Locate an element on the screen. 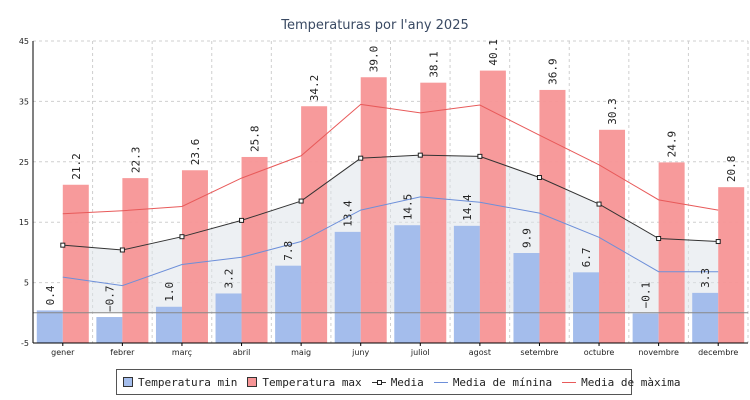 This screenshot has width=750, height=400. bar-max-label: 20.8 is located at coordinates (731, 169).